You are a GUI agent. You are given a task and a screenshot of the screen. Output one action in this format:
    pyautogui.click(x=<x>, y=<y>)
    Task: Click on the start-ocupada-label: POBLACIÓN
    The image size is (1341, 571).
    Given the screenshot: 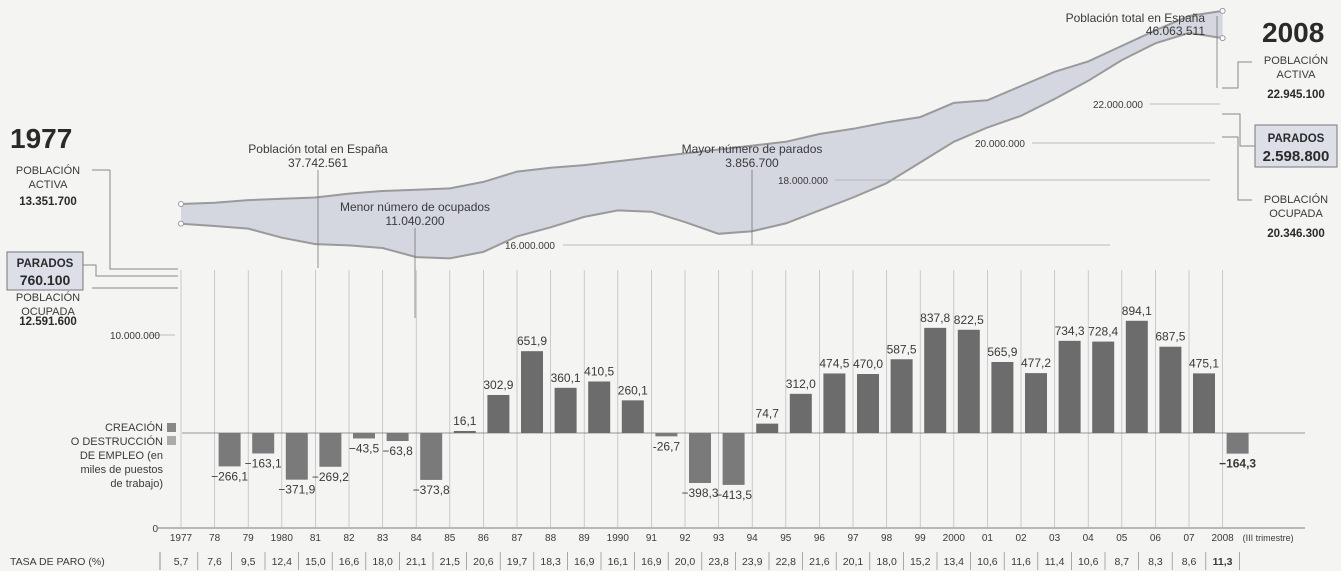 What is the action you would take?
    pyautogui.click(x=48, y=297)
    